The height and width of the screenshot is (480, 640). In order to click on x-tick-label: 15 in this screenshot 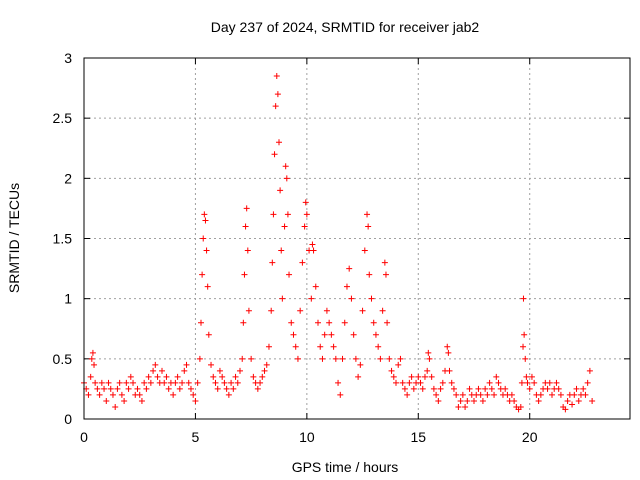, I will do `click(418, 437)`.